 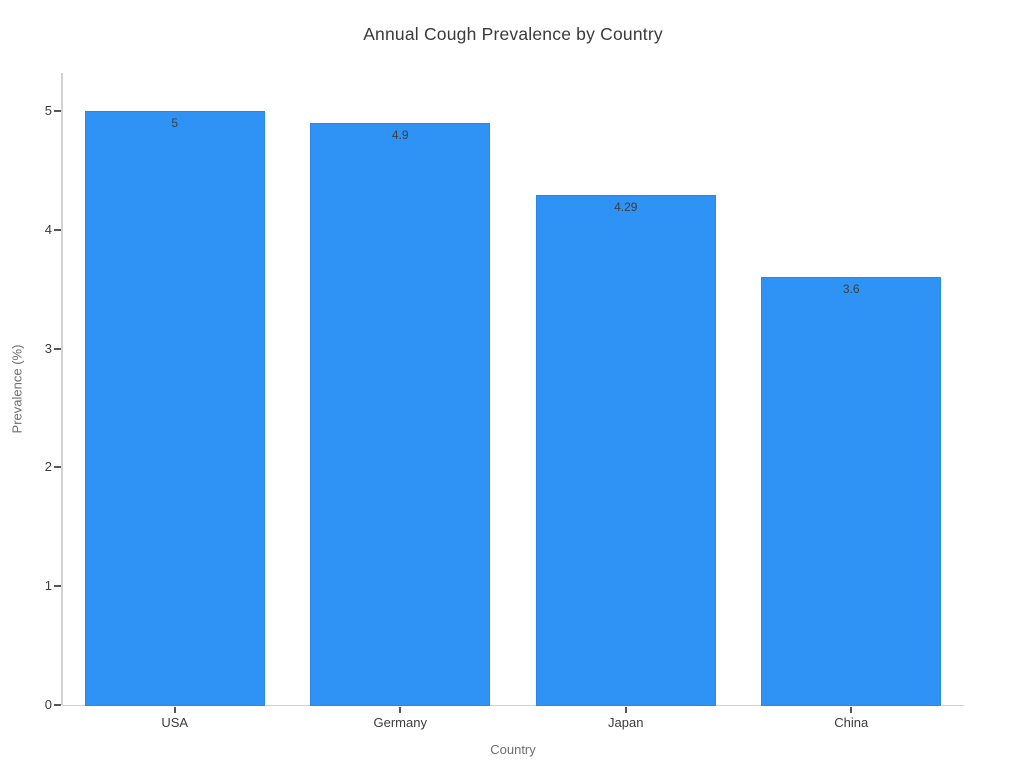 What do you see at coordinates (174, 408) in the screenshot?
I see `bar-usa` at bounding box center [174, 408].